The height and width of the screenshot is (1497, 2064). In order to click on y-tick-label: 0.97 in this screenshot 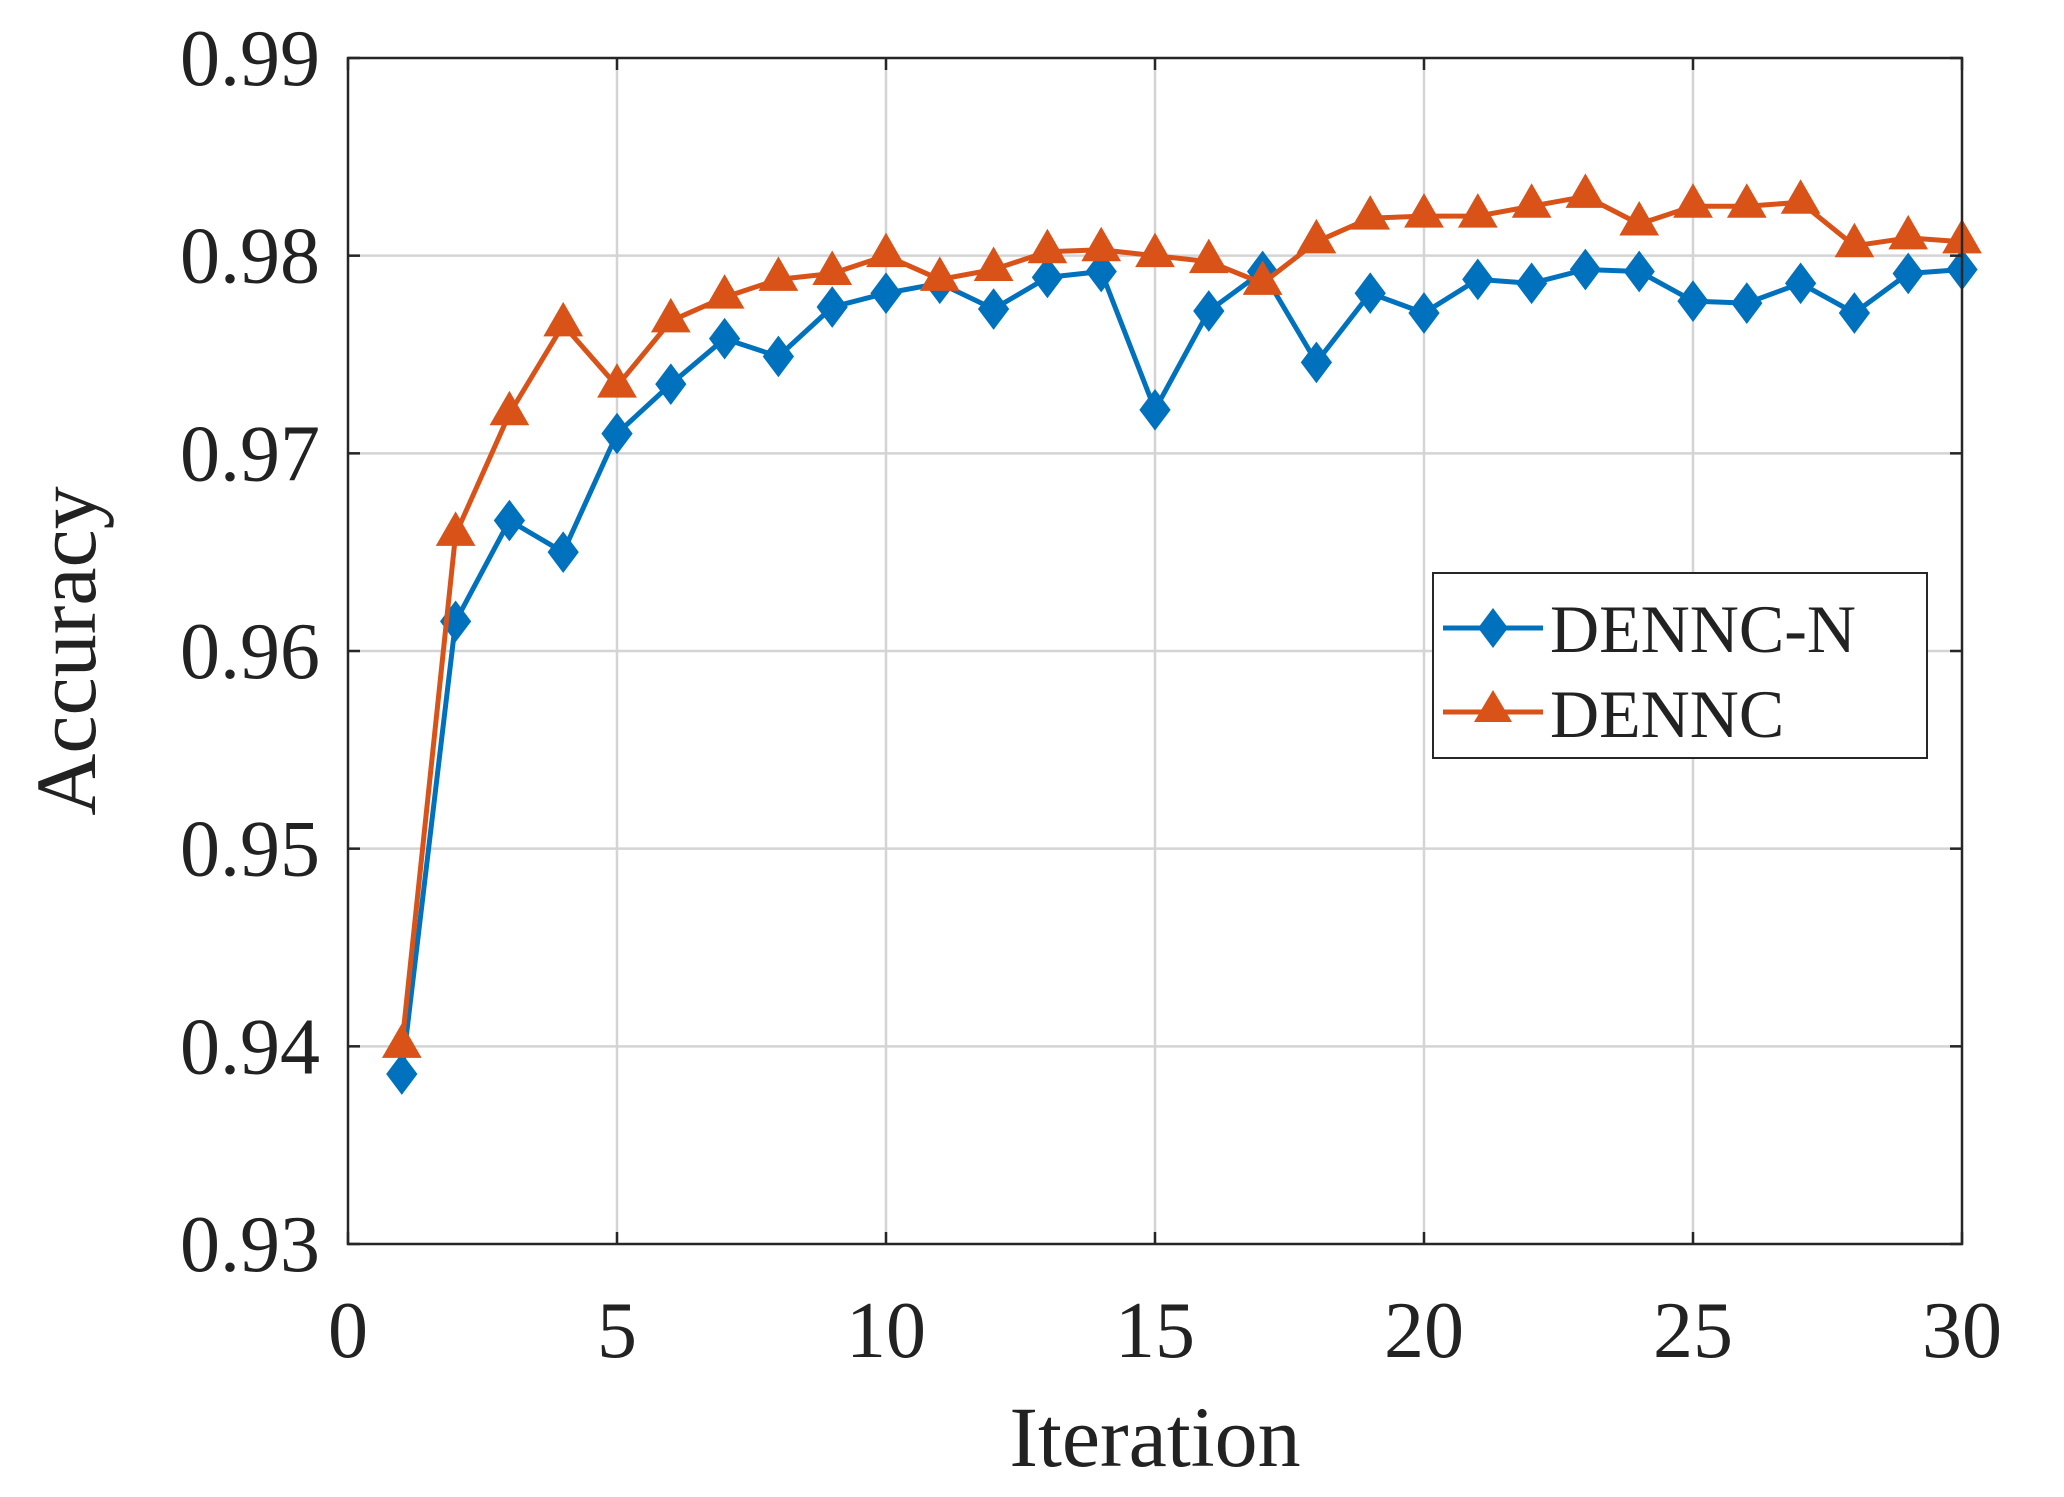, I will do `click(250, 454)`.